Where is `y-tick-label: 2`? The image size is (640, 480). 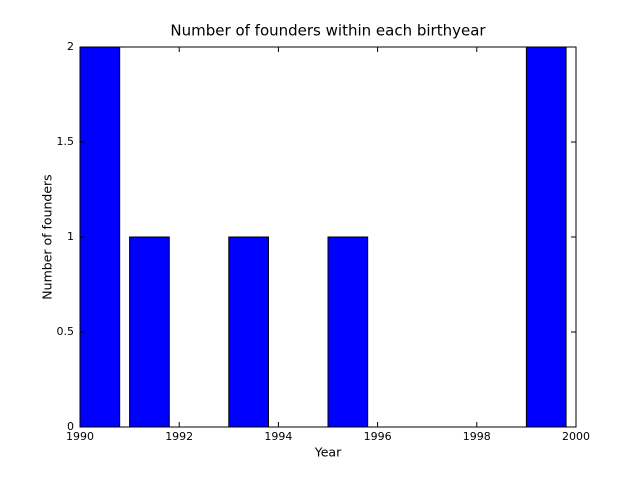
y-tick-label: 2 is located at coordinates (70, 46).